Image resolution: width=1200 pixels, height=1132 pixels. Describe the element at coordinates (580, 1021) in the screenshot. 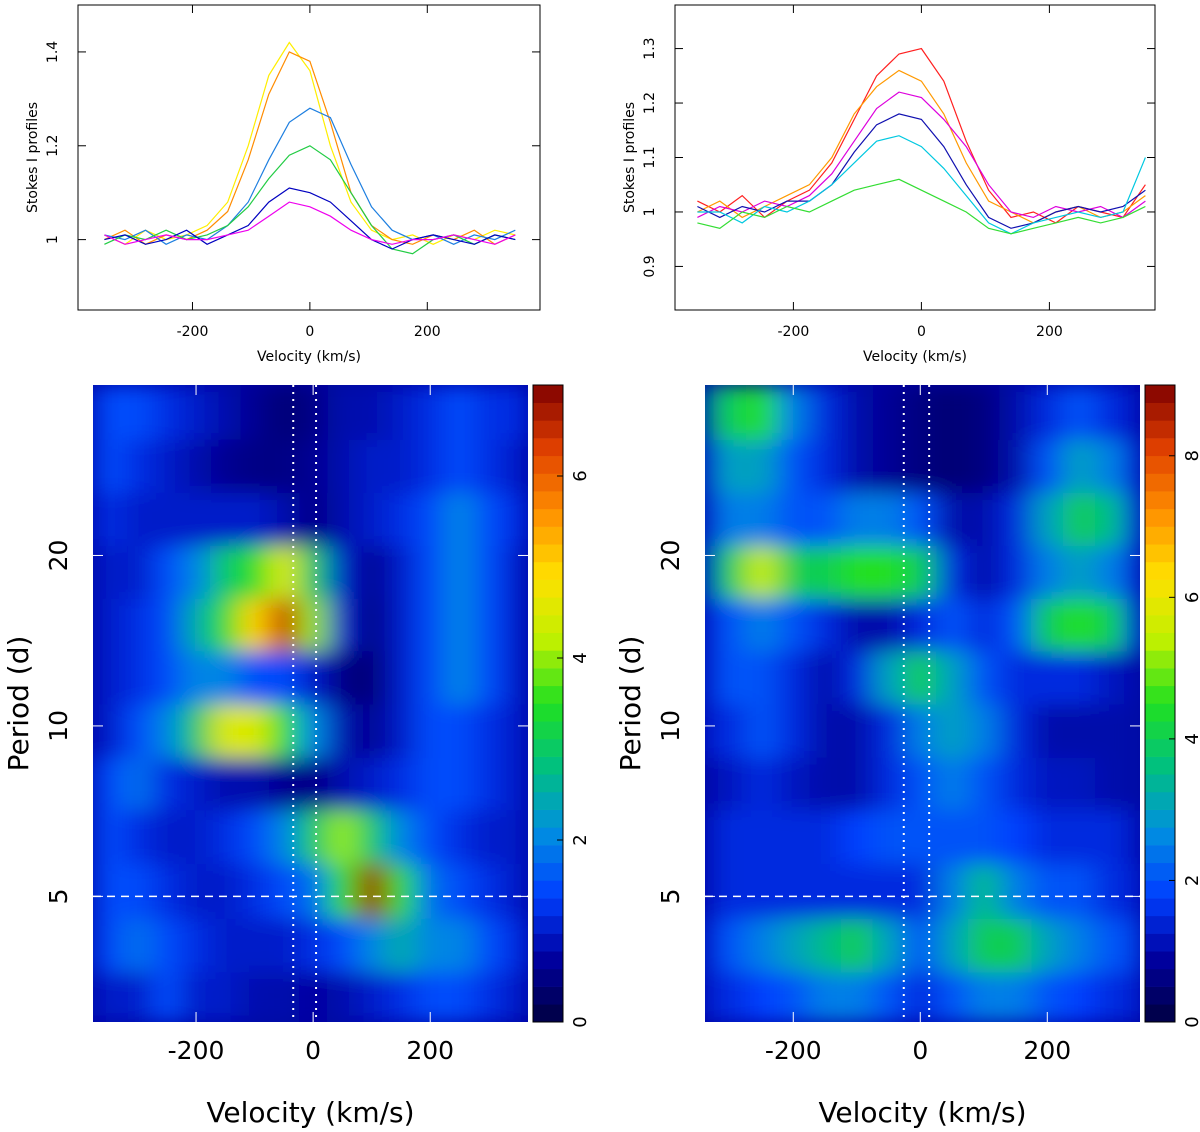

I see `colorbar-tick-label: 0` at that location.